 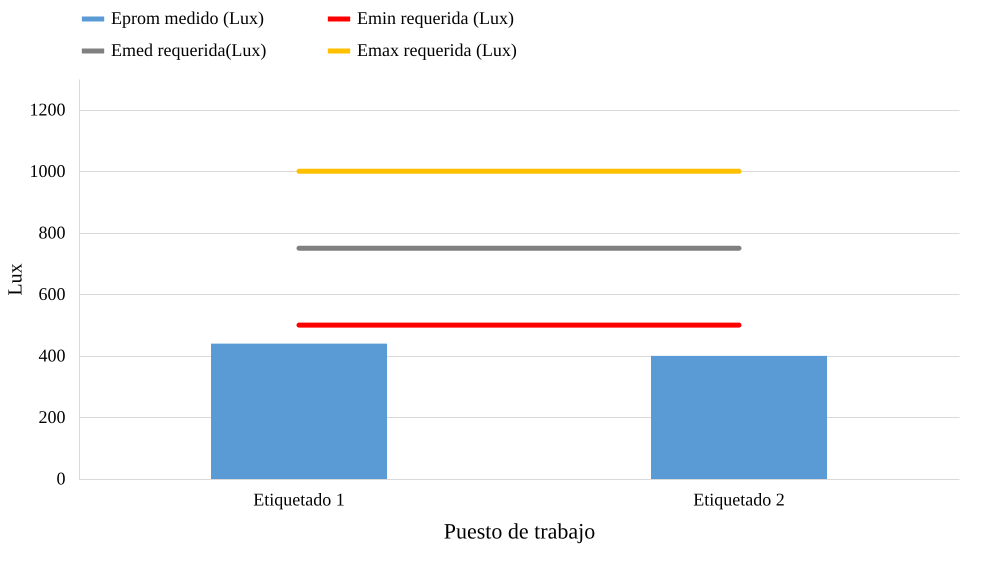 I want to click on legend-label: Eprom medido (Lux), so click(x=187, y=18).